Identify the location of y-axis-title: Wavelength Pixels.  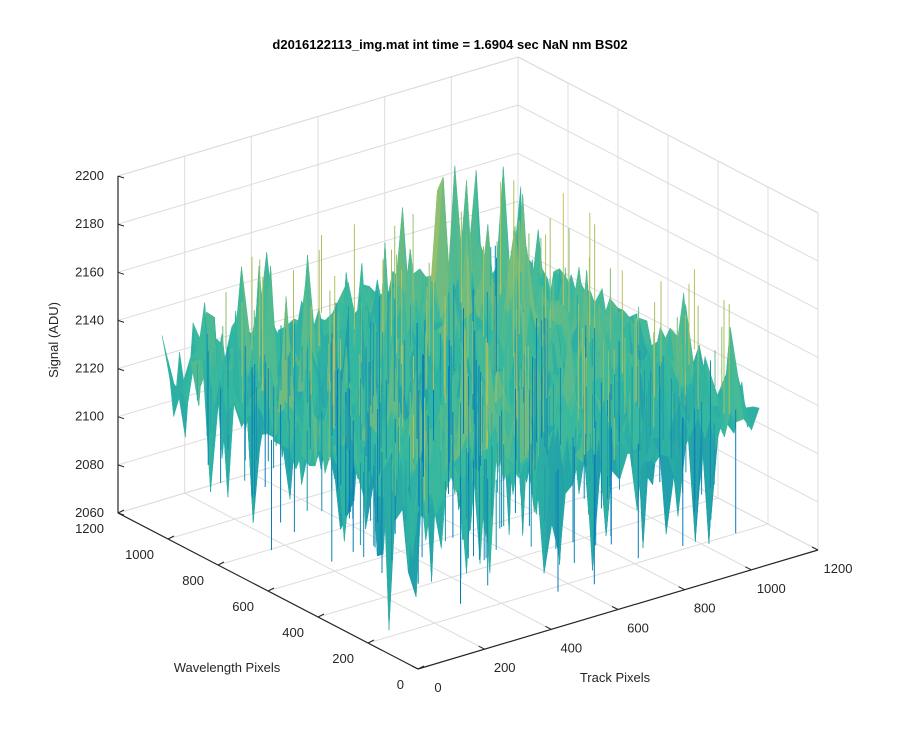
(227, 667).